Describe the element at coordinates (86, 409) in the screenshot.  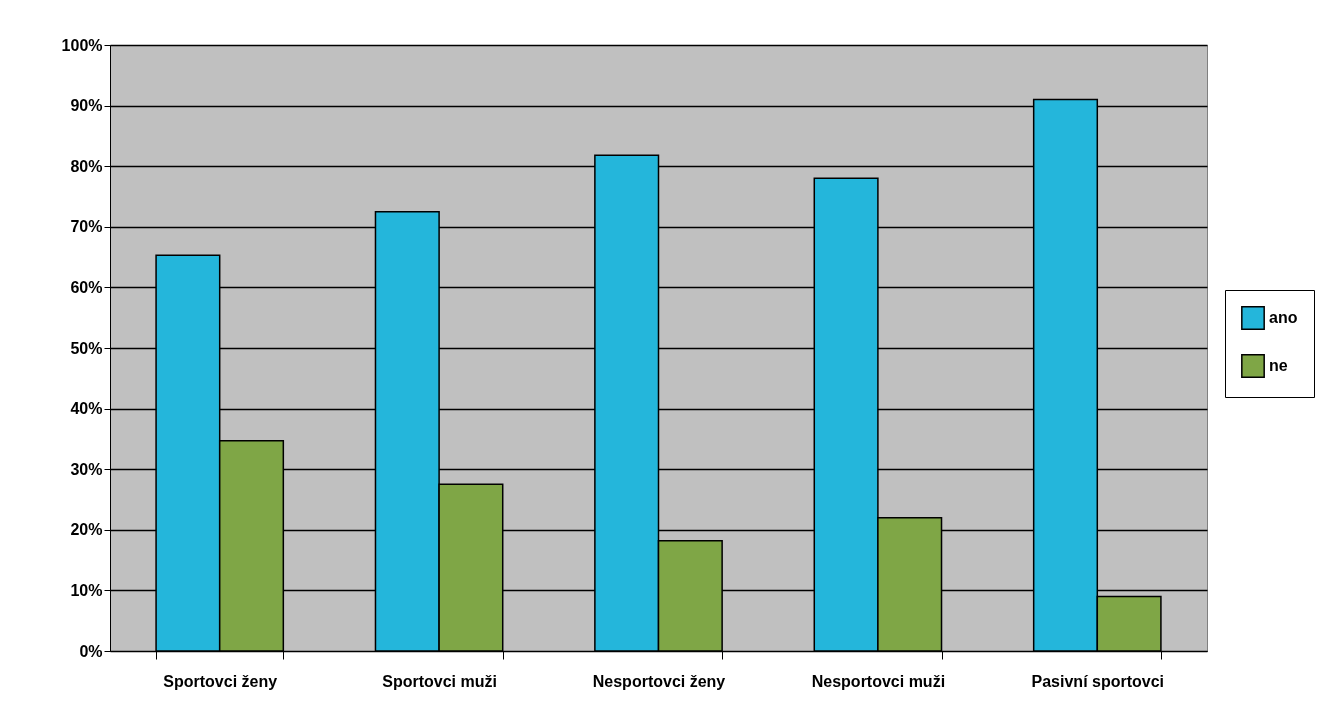
I see `y-tick-label: 40%` at that location.